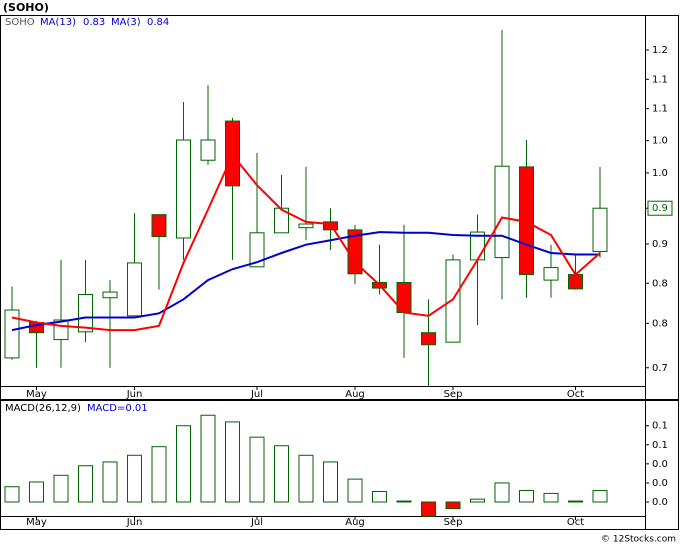 This screenshot has height=546, width=680. What do you see at coordinates (126, 22) in the screenshot?
I see `legend-ma3: MA(3)` at bounding box center [126, 22].